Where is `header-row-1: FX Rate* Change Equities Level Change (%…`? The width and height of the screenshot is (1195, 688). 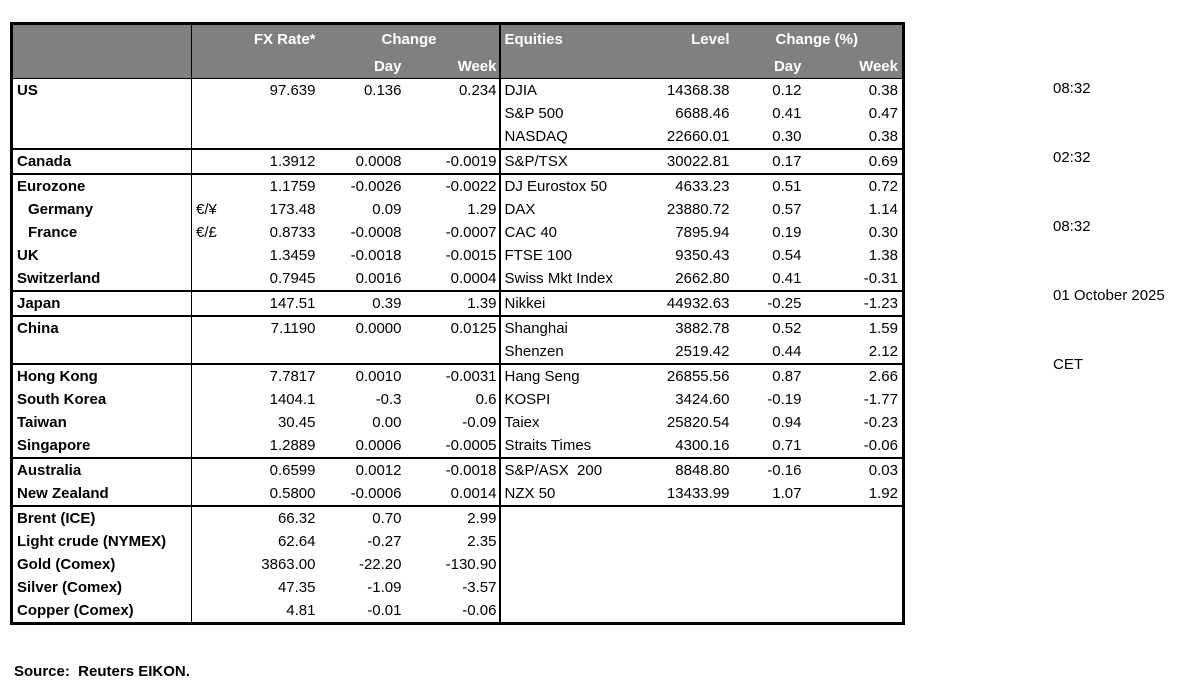
header-row-1: FX Rate* Change Equities Level Change (%… is located at coordinates (457, 39).